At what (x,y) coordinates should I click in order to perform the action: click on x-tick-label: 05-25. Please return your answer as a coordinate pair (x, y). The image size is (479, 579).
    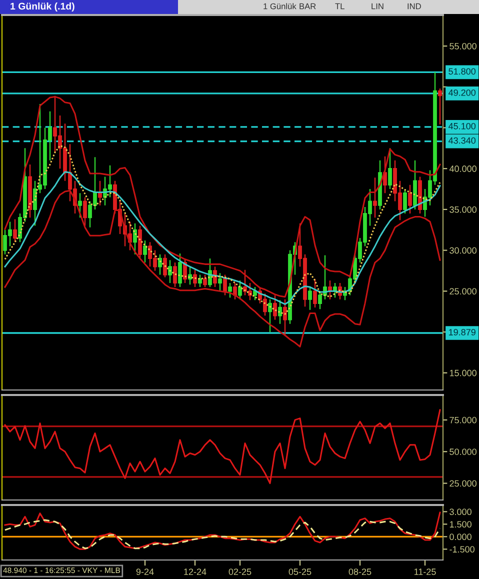
    Looking at the image, I should click on (300, 571).